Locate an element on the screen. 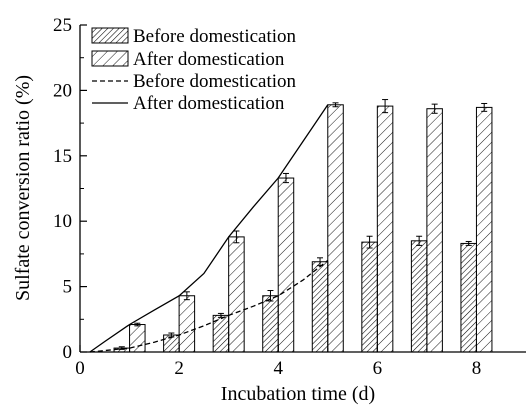 Image resolution: width=526 pixels, height=405 pixels. x-tick-label: 4 is located at coordinates (278, 368).